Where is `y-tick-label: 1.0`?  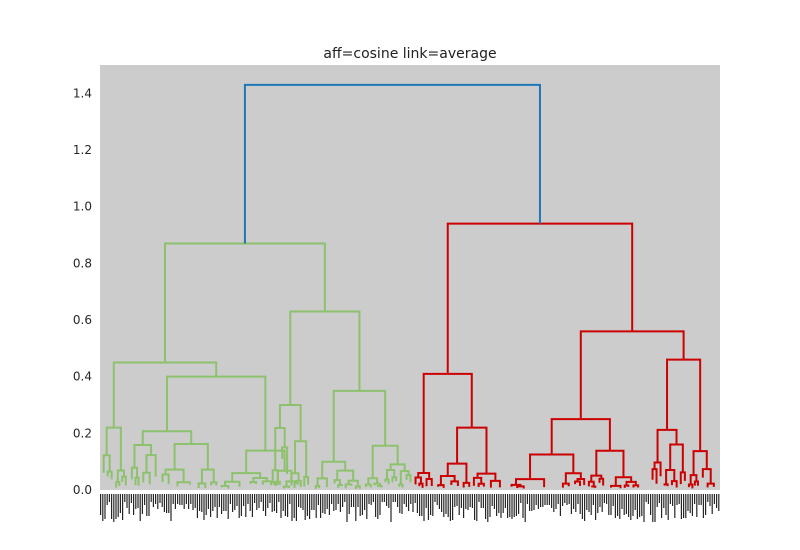 y-tick-label: 1.0 is located at coordinates (82, 207).